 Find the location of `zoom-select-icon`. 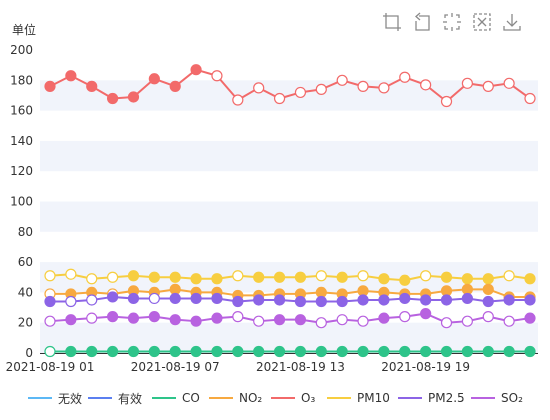

zoom-select-icon is located at coordinates (392, 22).